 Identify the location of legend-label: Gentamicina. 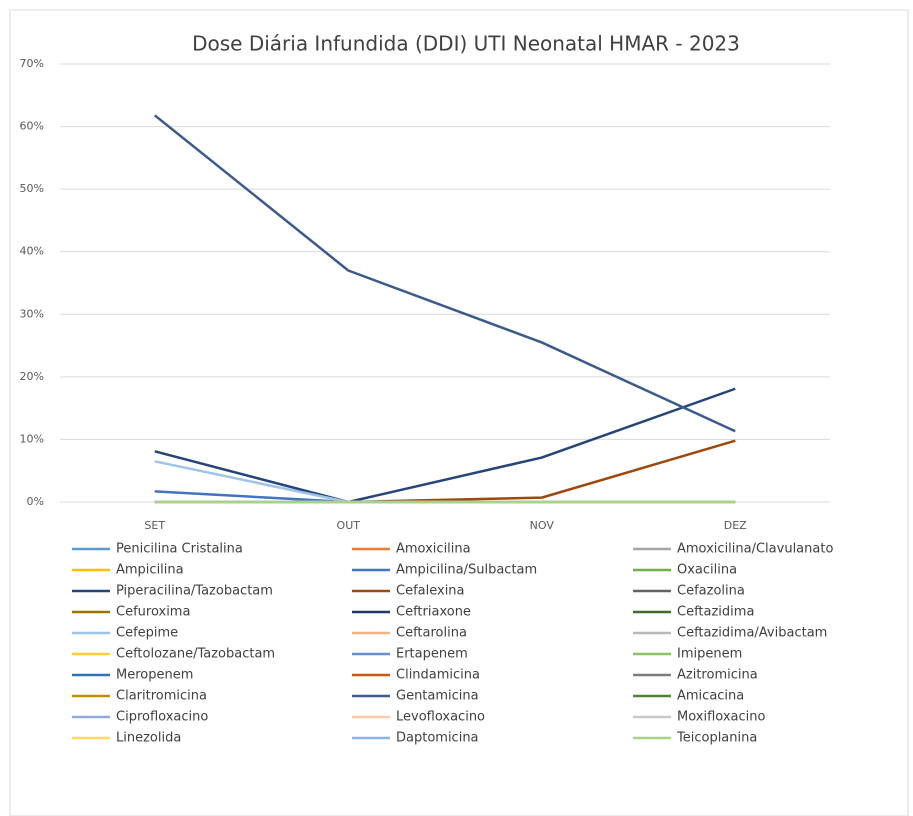
(437, 696).